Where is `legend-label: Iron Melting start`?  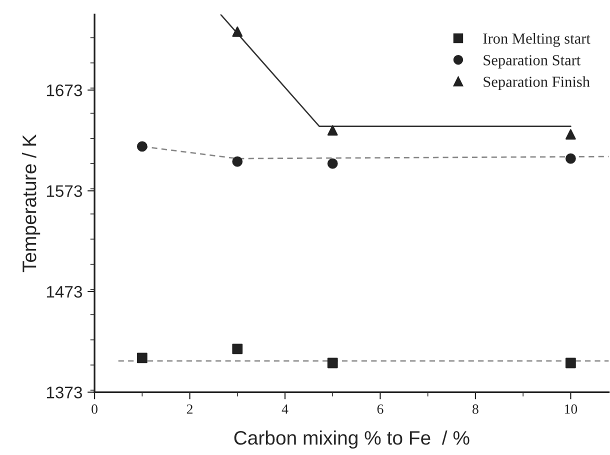
legend-label: Iron Melting start is located at coordinates (536, 39).